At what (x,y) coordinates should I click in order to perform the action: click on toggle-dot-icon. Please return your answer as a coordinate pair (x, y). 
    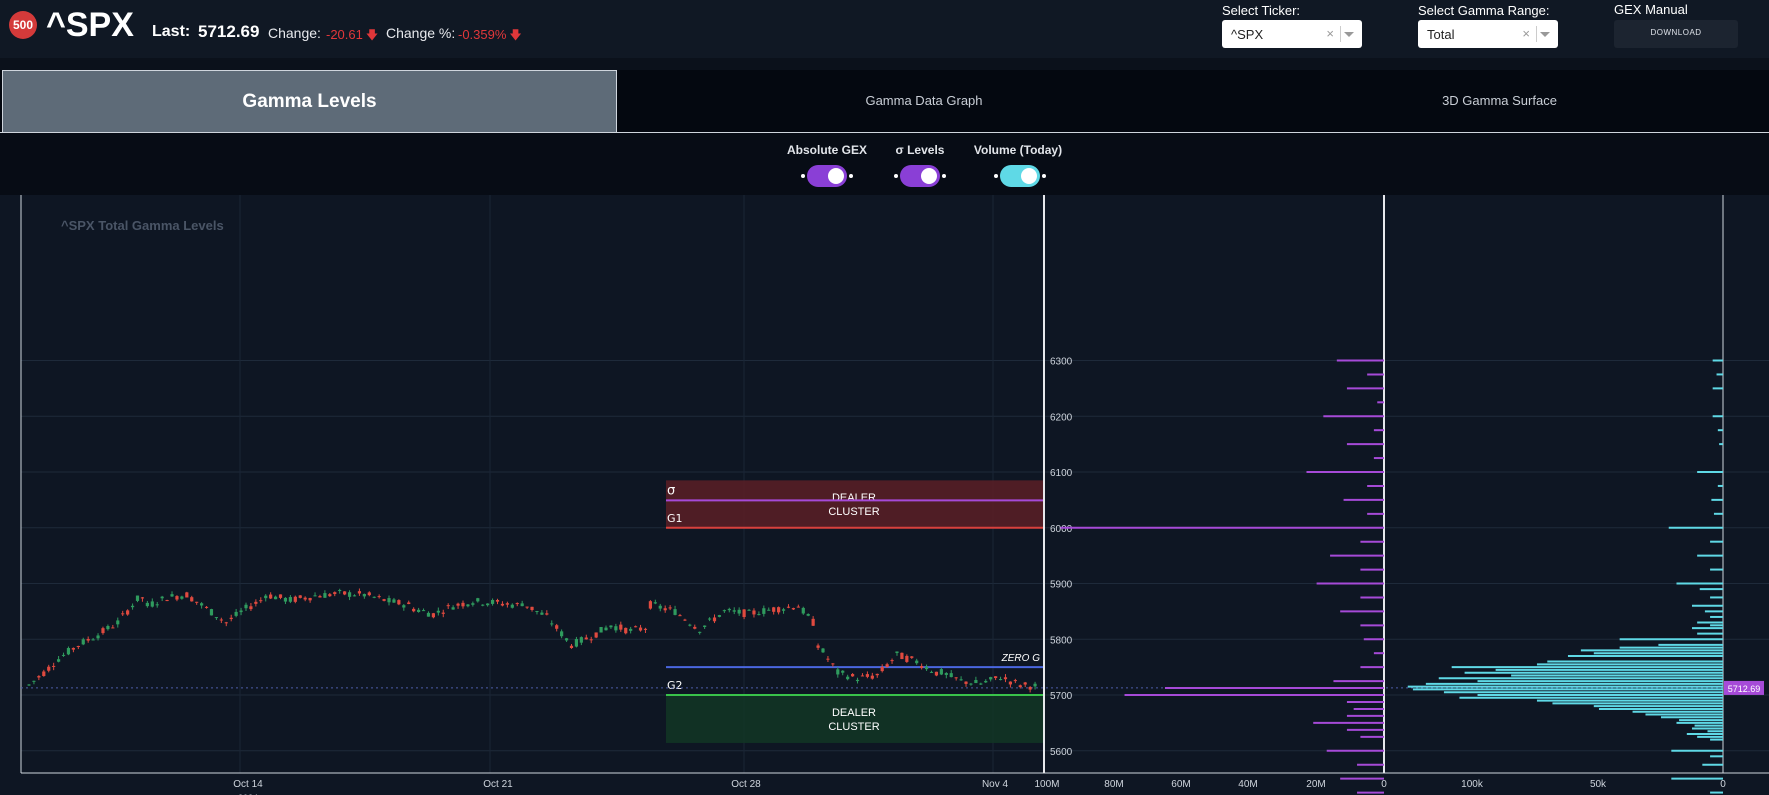
    Looking at the image, I should click on (996, 176).